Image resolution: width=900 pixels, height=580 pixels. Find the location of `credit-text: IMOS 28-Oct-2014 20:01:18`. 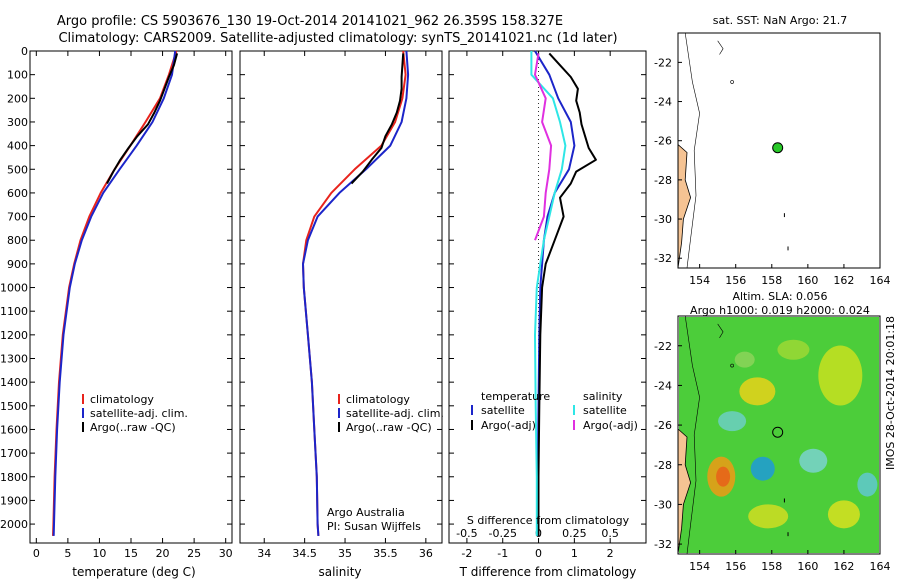

credit-text: IMOS 28-Oct-2014 20:01:18 is located at coordinates (890, 393).